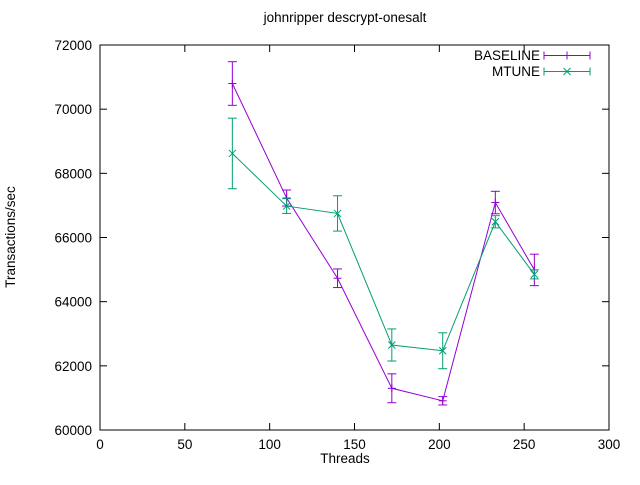 Image resolution: width=640 pixels, height=485 pixels. Describe the element at coordinates (439, 444) in the screenshot. I see `x-tick-label: 200` at that location.